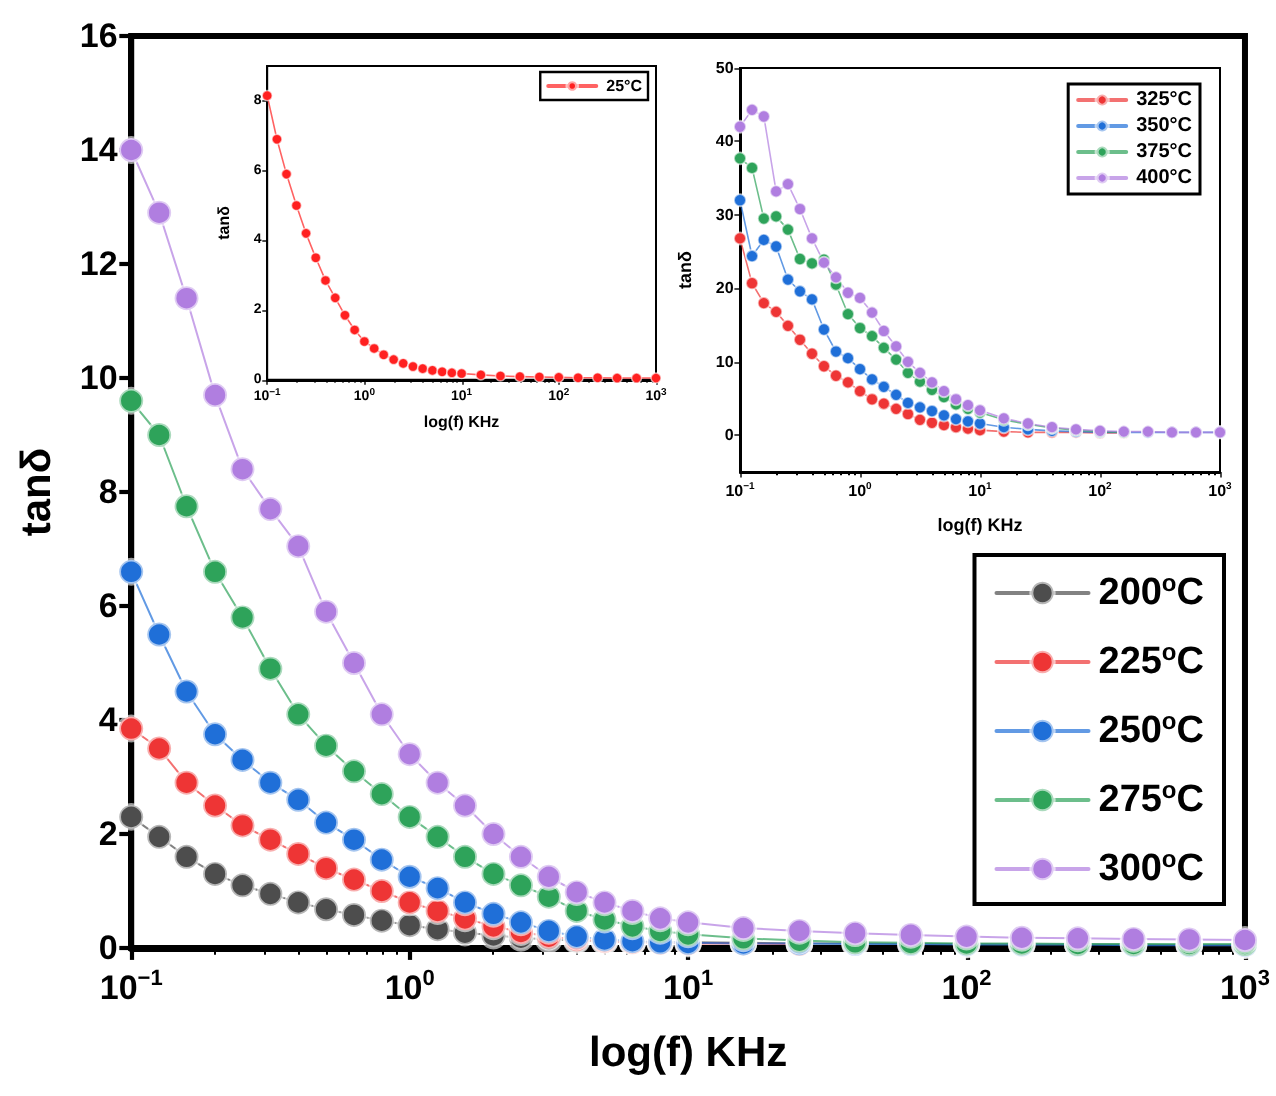 The width and height of the screenshot is (1276, 1096). What do you see at coordinates (108, 720) in the screenshot?
I see `y-tick-label: 4` at bounding box center [108, 720].